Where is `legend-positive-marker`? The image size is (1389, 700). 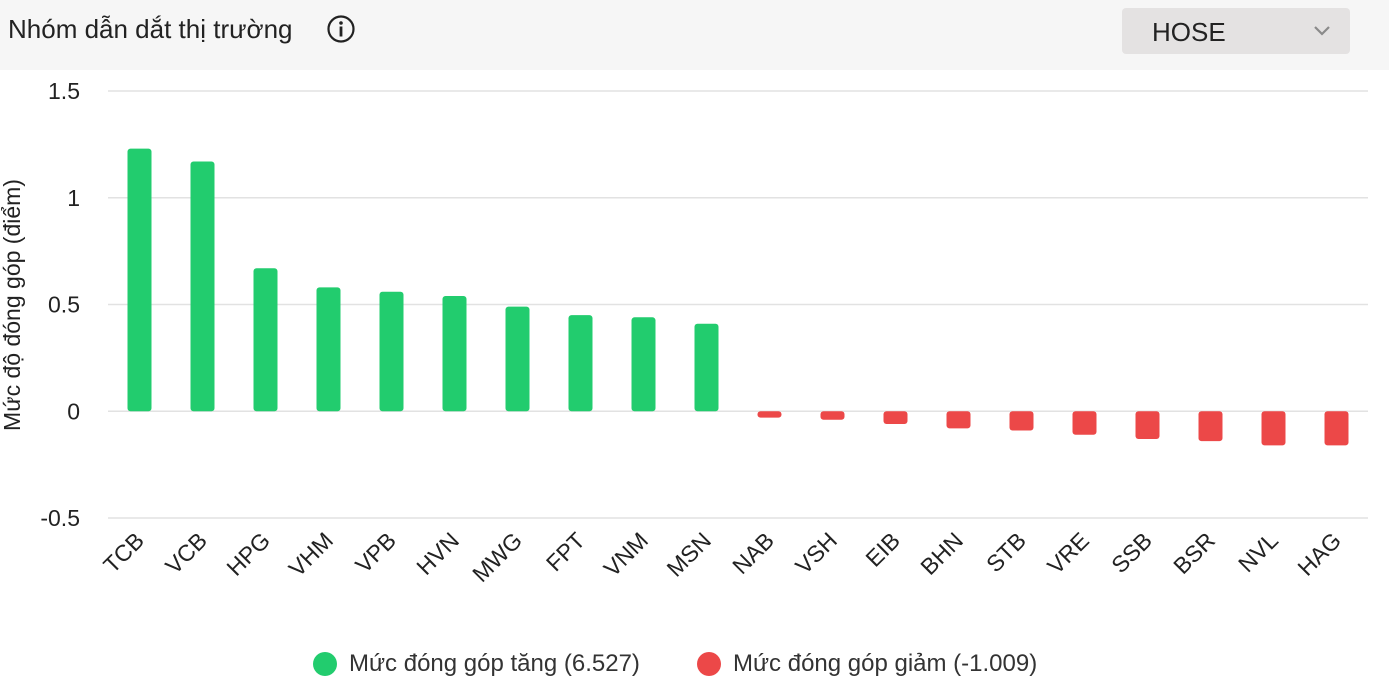
legend-positive-marker is located at coordinates (325, 664).